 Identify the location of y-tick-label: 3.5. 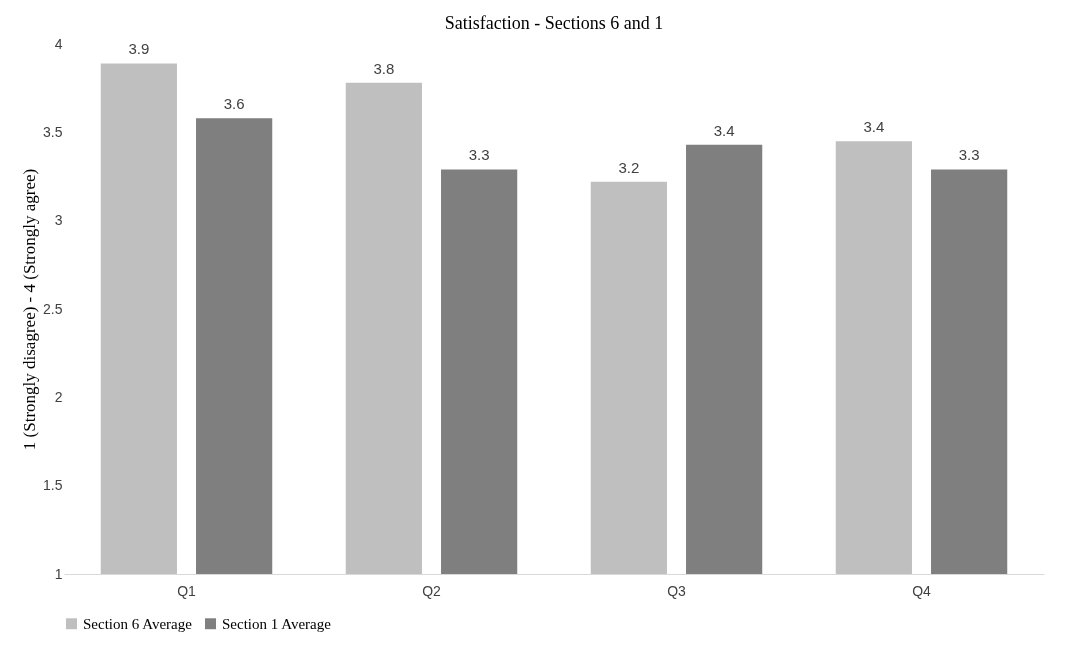
(53, 131).